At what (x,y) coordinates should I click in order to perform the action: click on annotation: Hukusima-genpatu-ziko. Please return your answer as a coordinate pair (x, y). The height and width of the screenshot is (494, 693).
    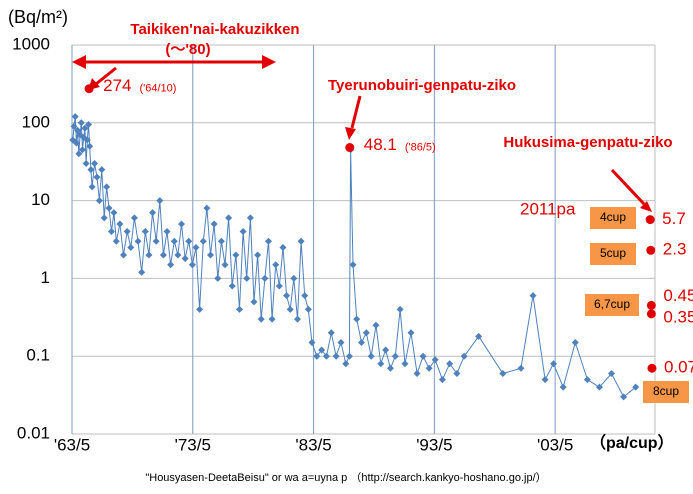
    Looking at the image, I should click on (587, 142).